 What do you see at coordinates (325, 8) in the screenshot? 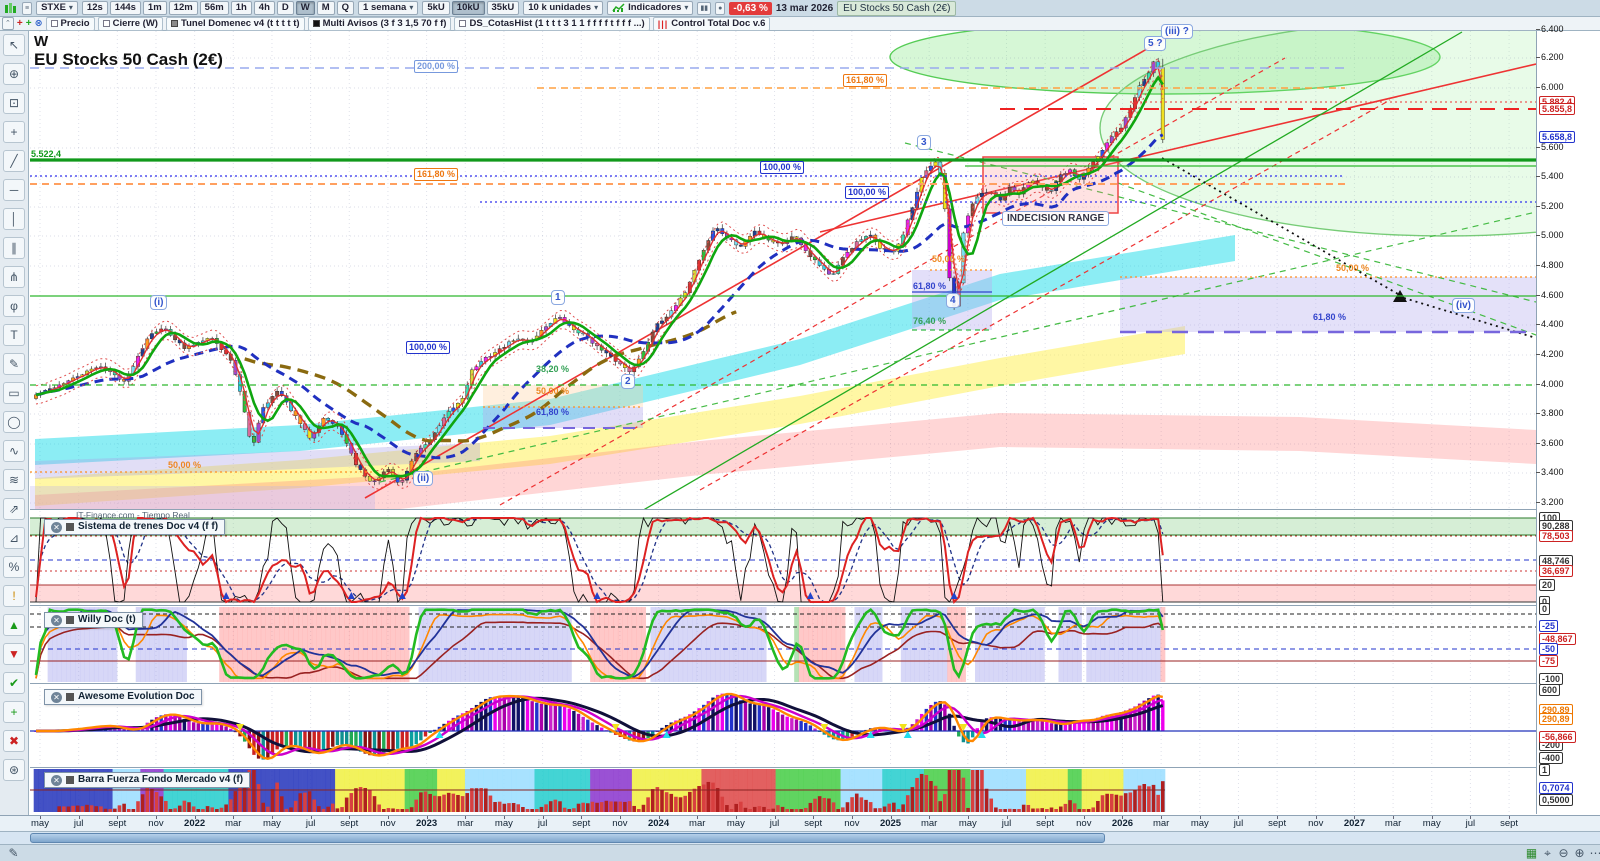
I see `timeframe-button-M: M` at bounding box center [325, 8].